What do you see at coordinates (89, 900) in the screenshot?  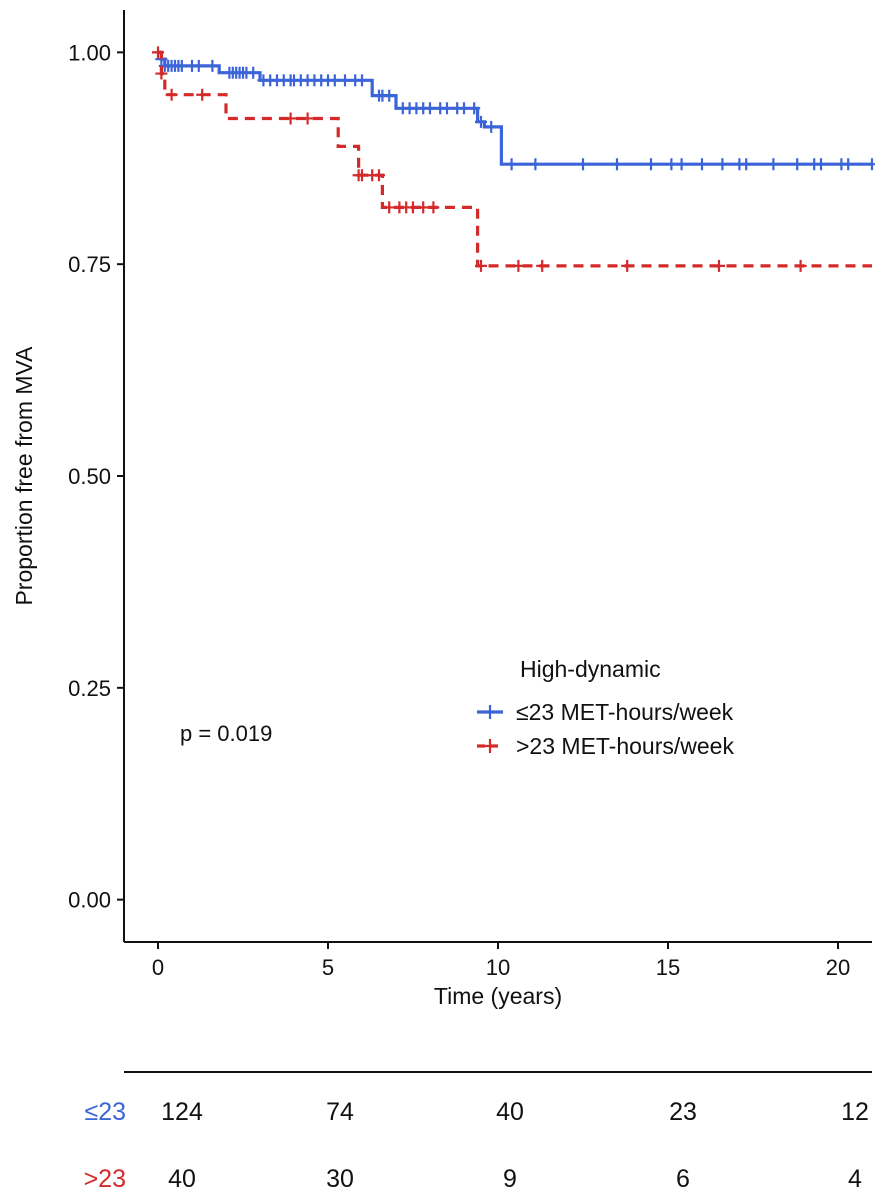 I see `y-tick-label: 0.00` at bounding box center [89, 900].